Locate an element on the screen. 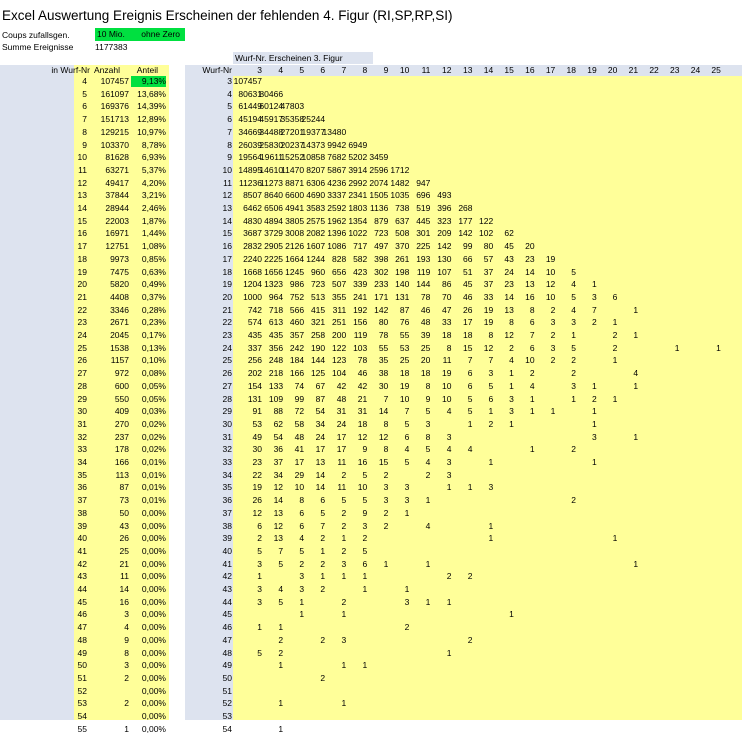  data-cell: 9942 is located at coordinates (337, 144).